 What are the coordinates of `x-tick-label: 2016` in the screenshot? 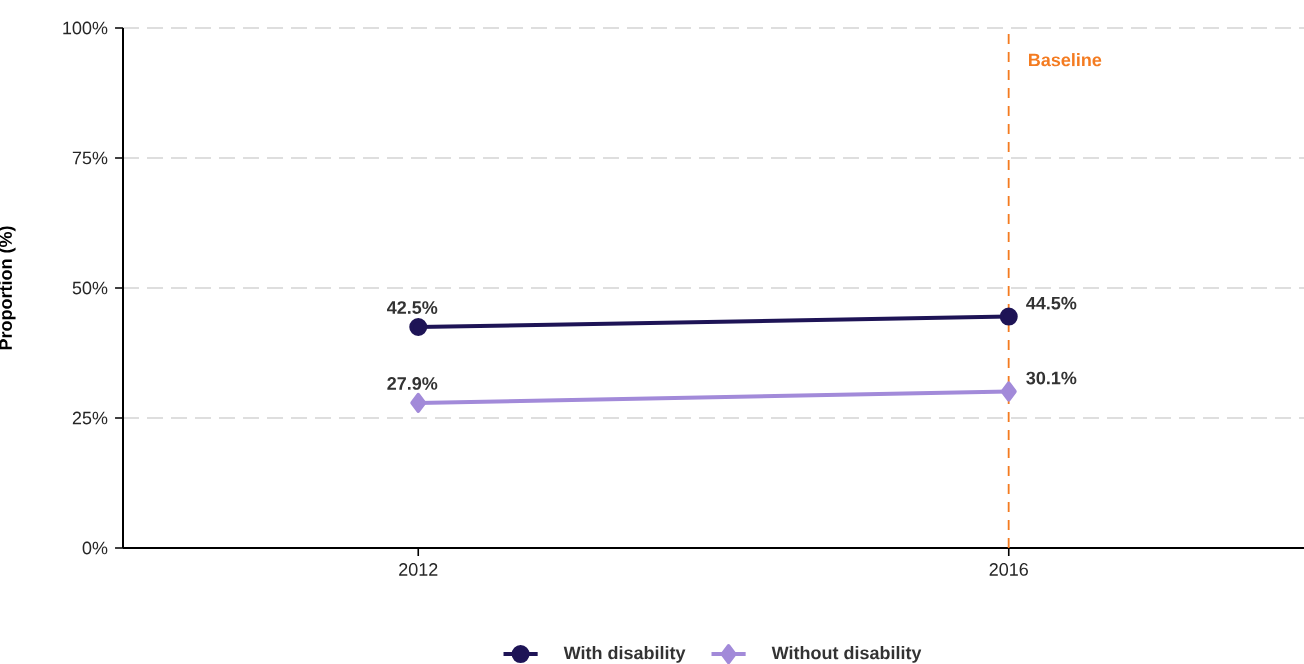 It's located at (1008, 569).